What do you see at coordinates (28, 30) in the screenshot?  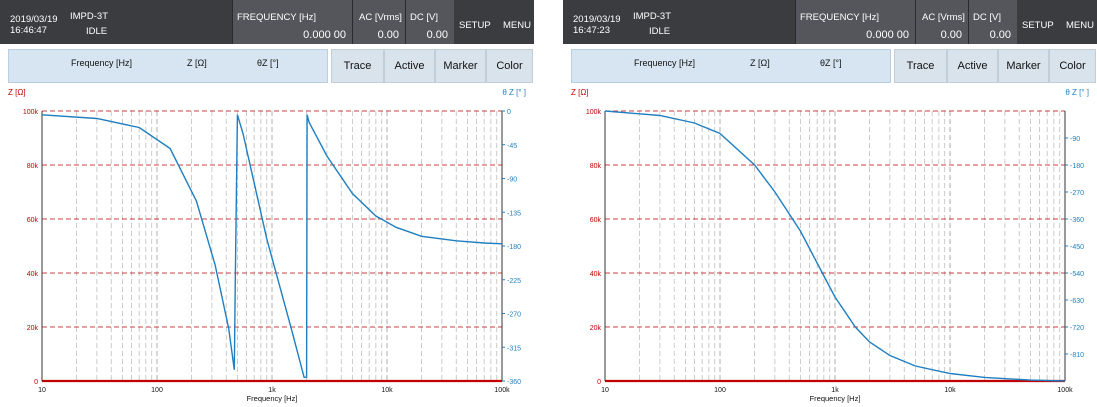 I see `time-text: 16:46:47` at bounding box center [28, 30].